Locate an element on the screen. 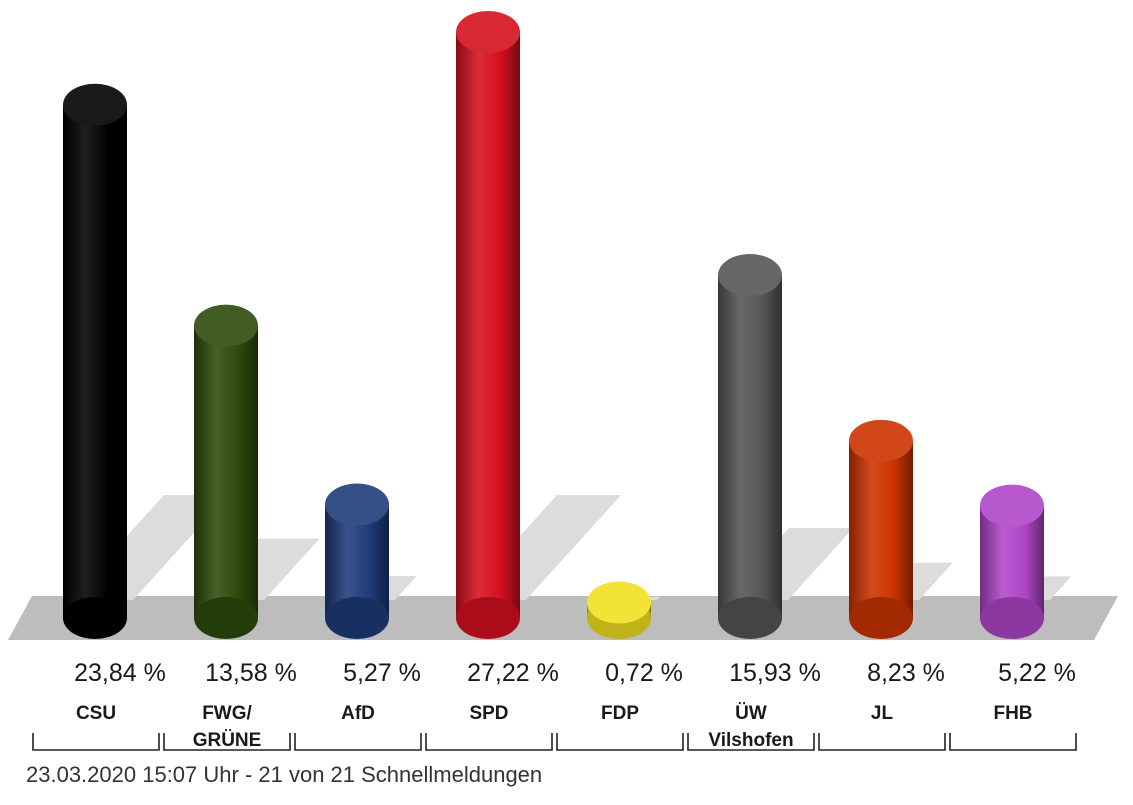 The image size is (1133, 805). value-label: 15,93 % is located at coordinates (775, 673).